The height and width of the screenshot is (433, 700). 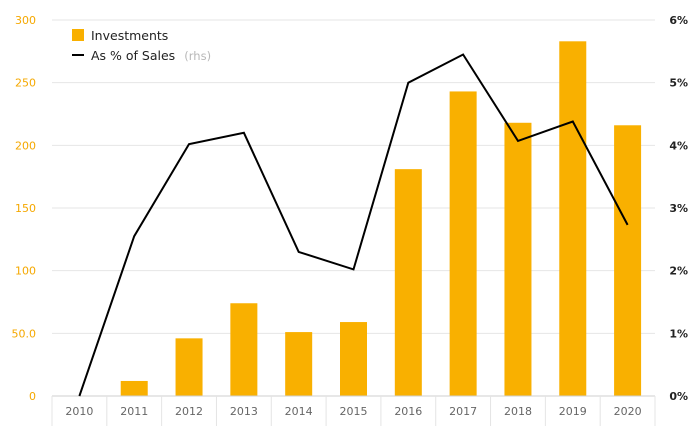 What do you see at coordinates (25, 20) in the screenshot?
I see `y-left-tick-label: 300` at bounding box center [25, 20].